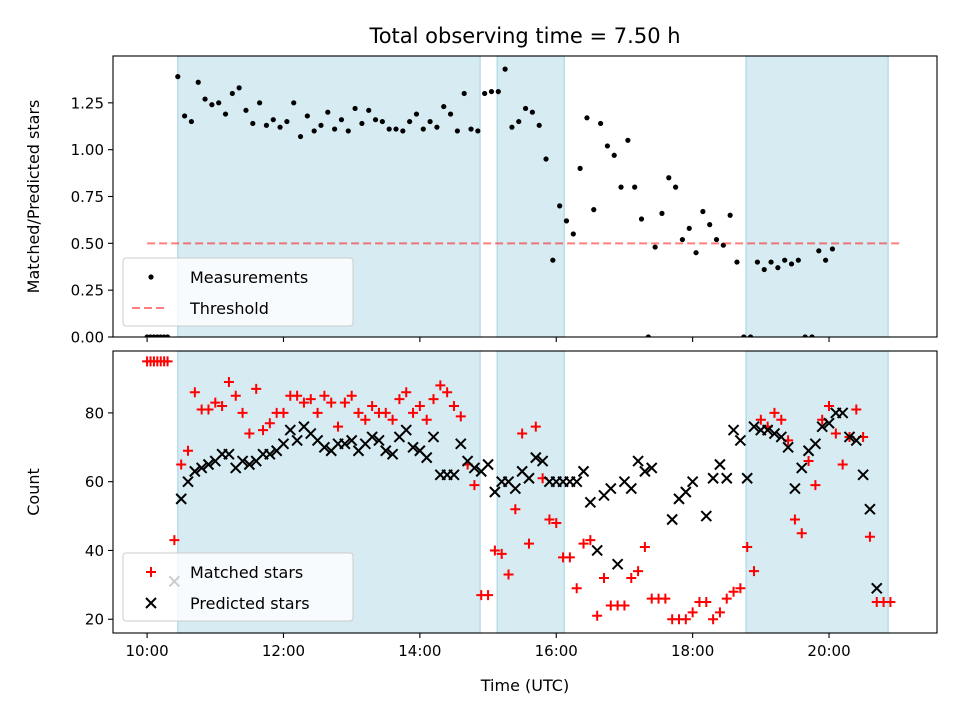  I want to click on legend-label: Measurements, so click(249, 277).